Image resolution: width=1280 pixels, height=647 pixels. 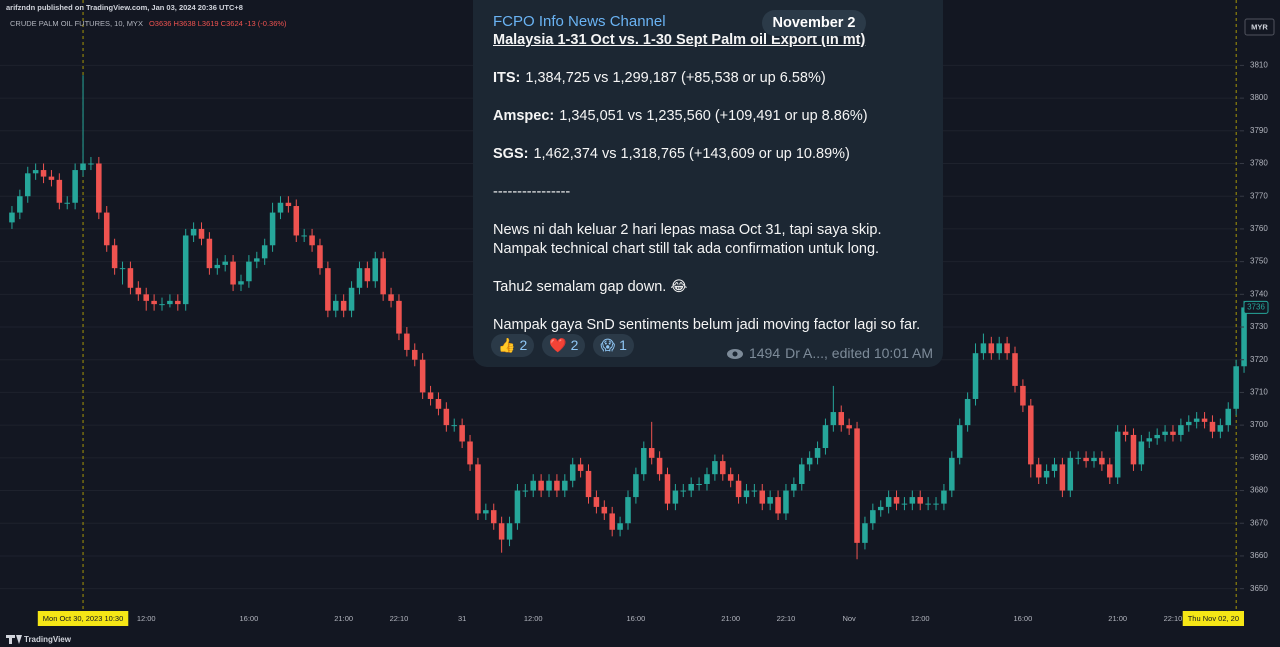 What do you see at coordinates (829, 353) in the screenshot?
I see `message-meta: 1494 Dr A..., edited 10:01 AM` at bounding box center [829, 353].